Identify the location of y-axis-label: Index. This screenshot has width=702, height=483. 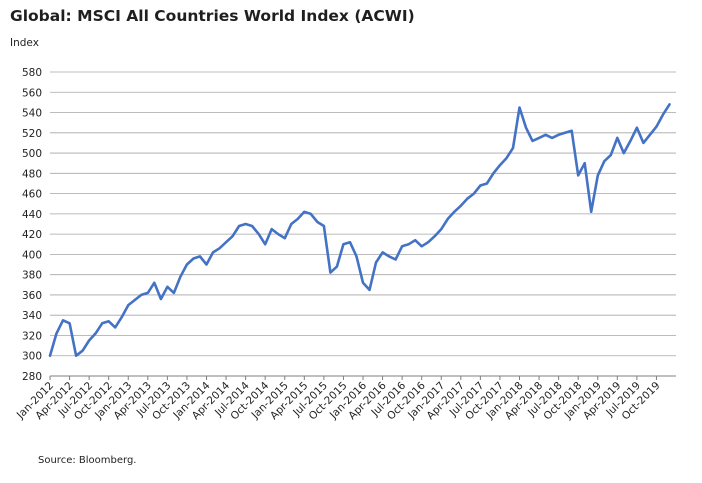
(24, 43).